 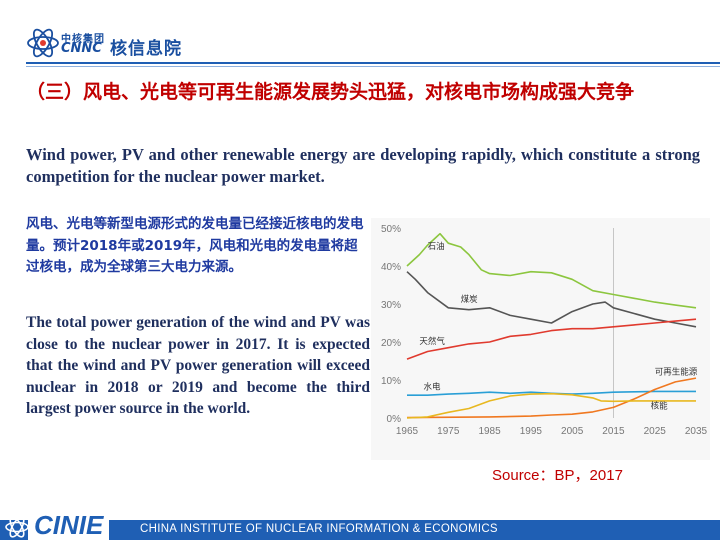 I want to click on logo-en-text: CNNC, so click(x=81, y=48).